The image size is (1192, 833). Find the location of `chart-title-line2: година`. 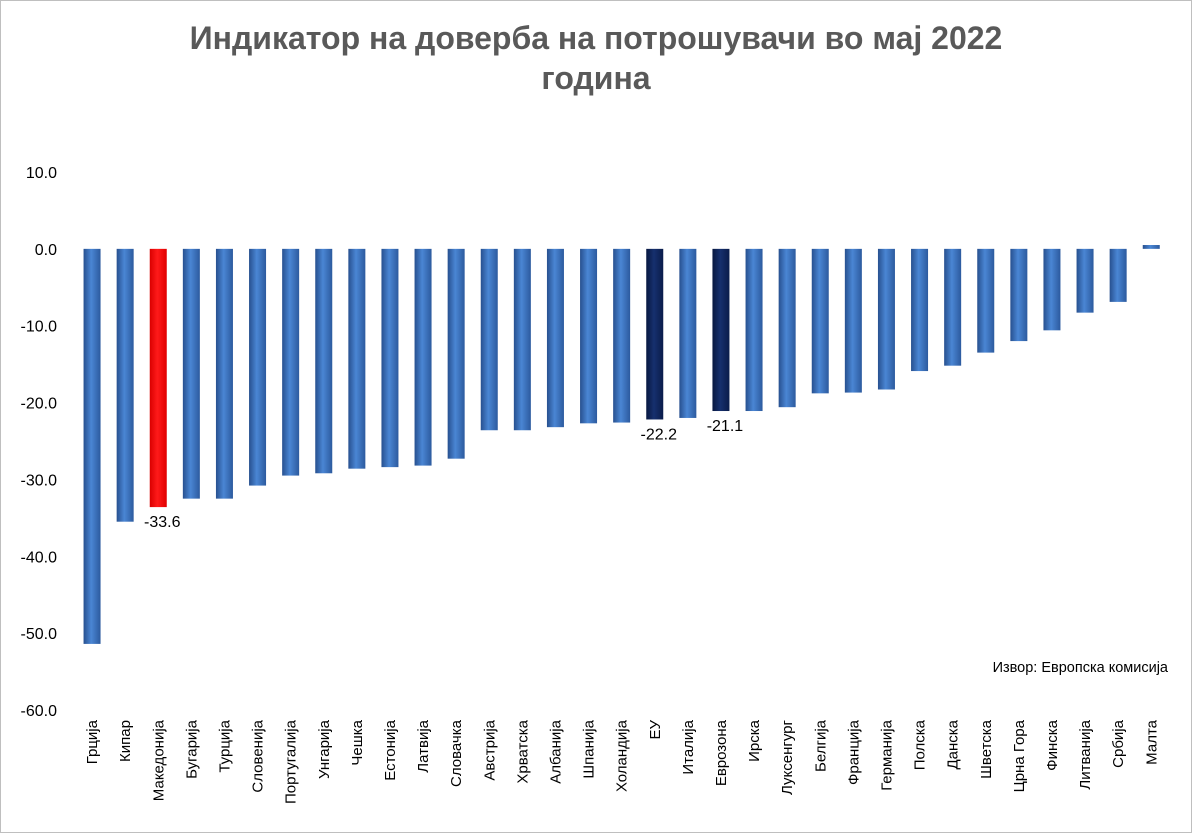

chart-title-line2: година is located at coordinates (596, 78).